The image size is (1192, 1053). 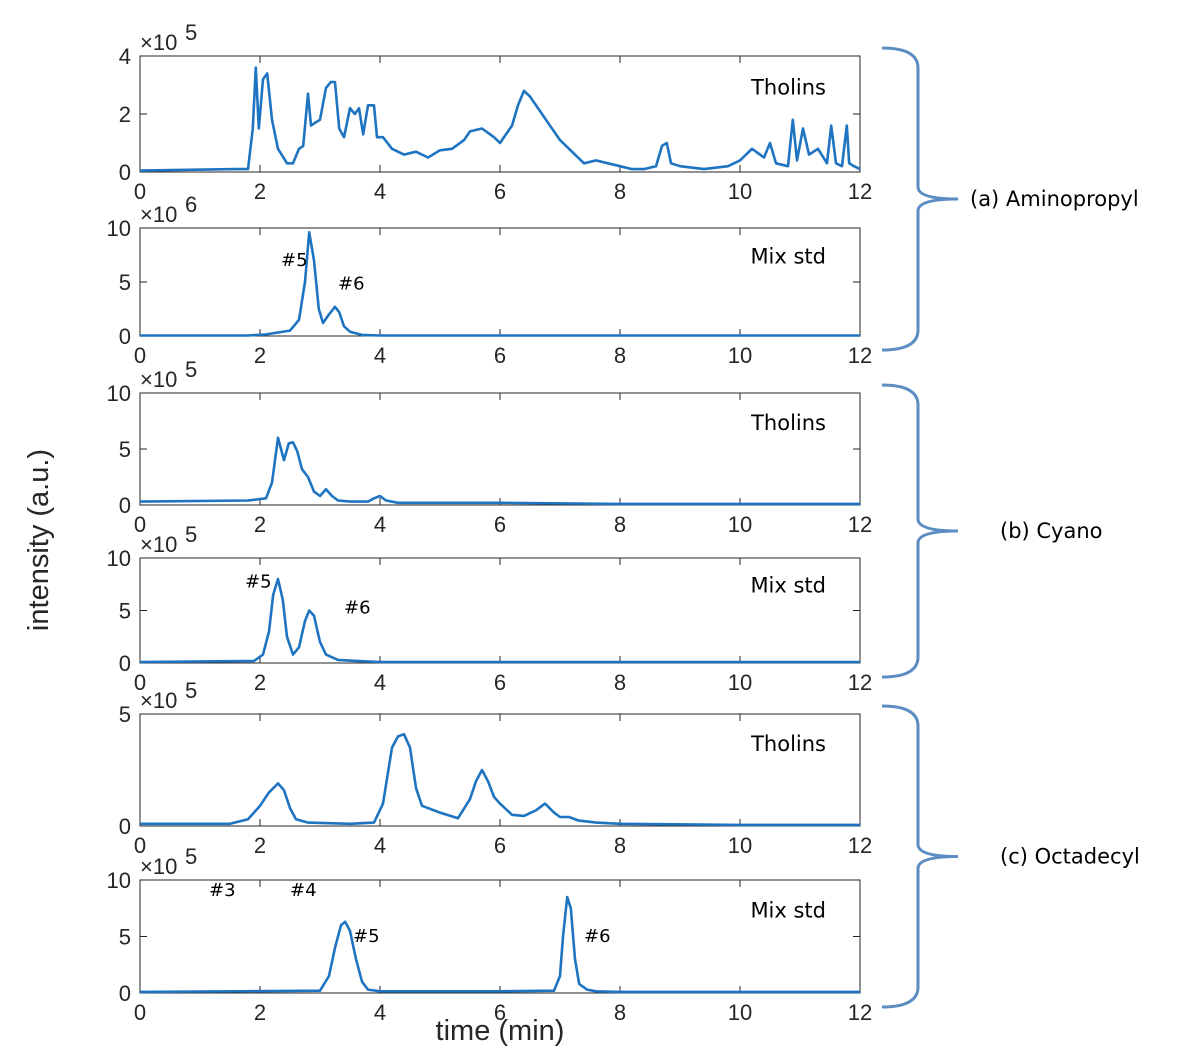 What do you see at coordinates (1054, 199) in the screenshot?
I see `group-label: (a) Aminopropyl` at bounding box center [1054, 199].